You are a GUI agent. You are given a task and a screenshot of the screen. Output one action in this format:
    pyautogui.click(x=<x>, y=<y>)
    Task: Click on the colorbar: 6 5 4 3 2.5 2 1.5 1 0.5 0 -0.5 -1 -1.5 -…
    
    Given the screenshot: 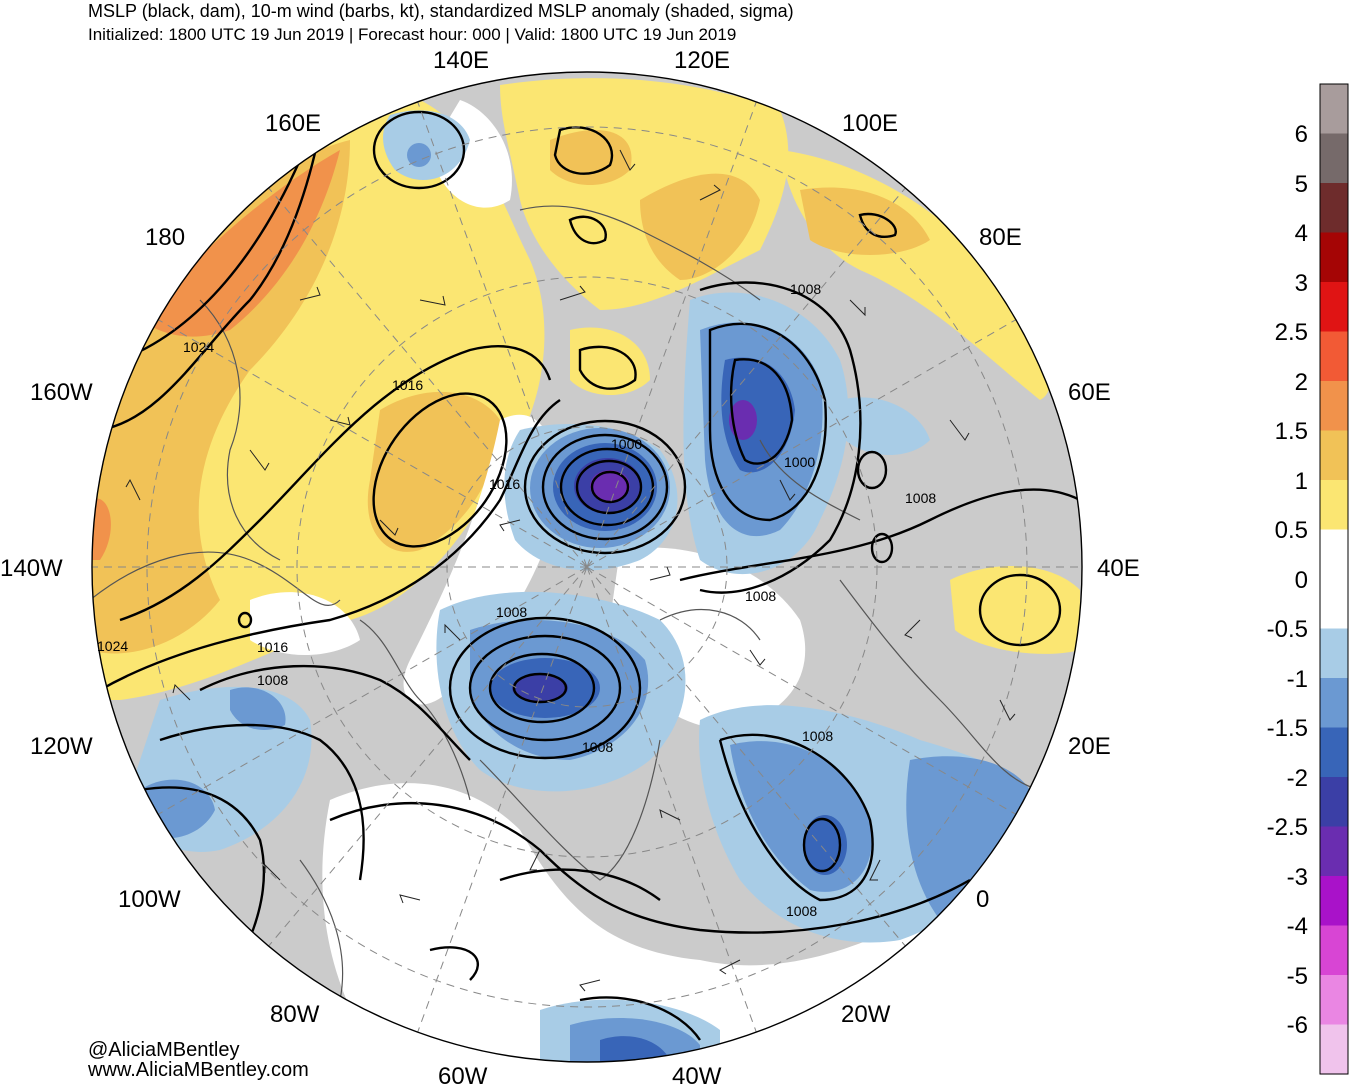 What is the action you would take?
    pyautogui.click(x=1308, y=579)
    